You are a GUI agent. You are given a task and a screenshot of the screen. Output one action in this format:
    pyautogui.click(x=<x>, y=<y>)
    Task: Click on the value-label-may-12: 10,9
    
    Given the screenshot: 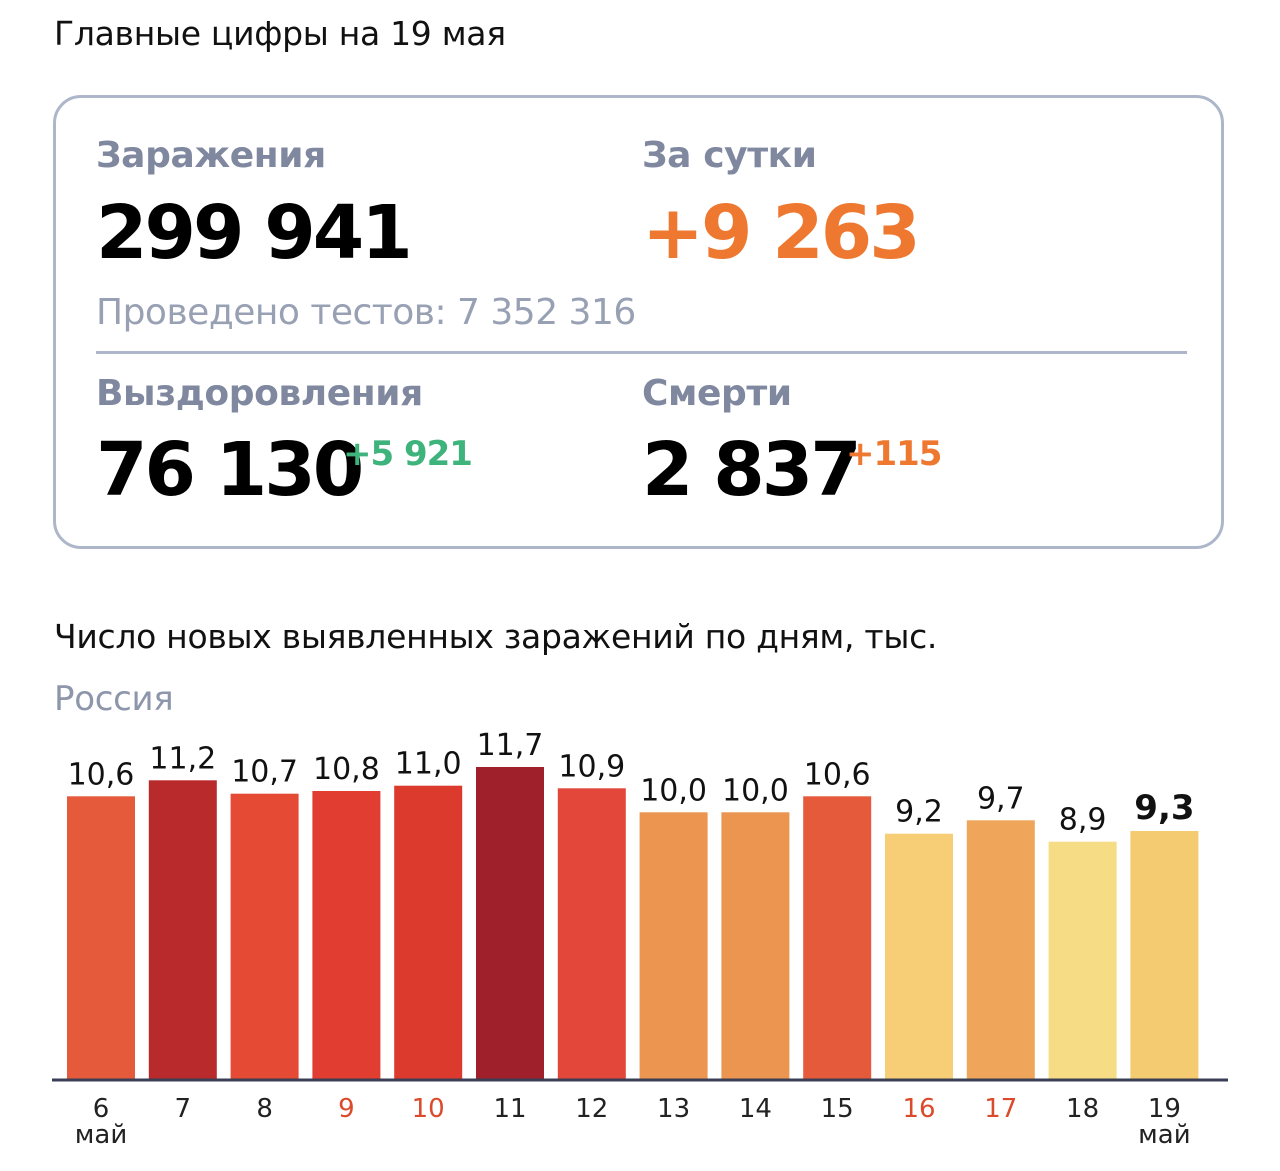 What is the action you would take?
    pyautogui.click(x=591, y=766)
    